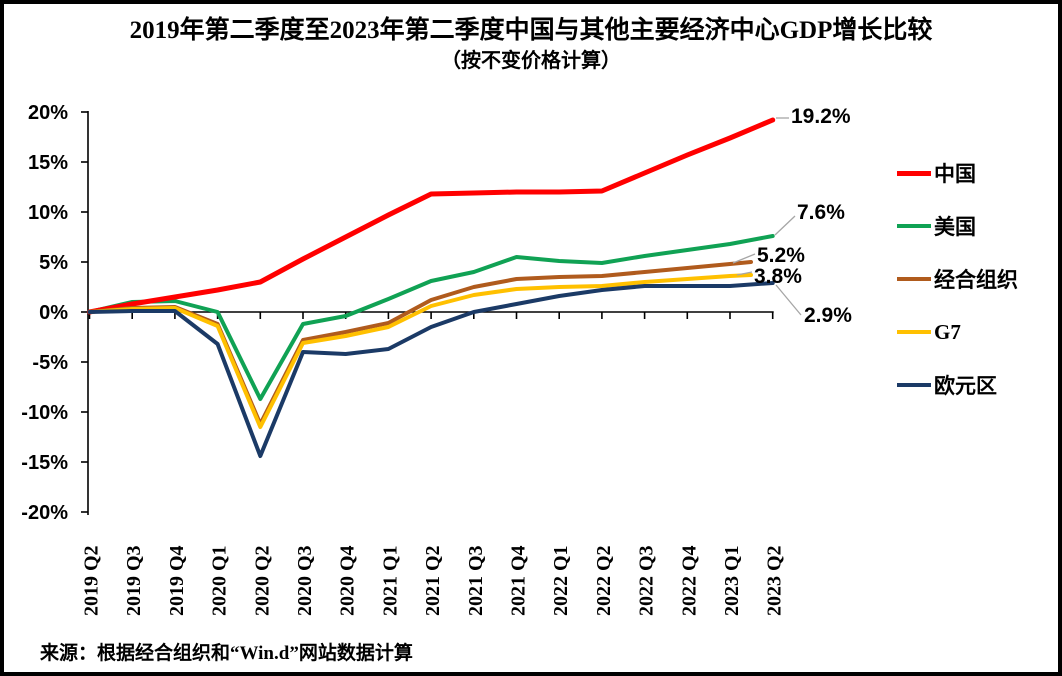 Image resolution: width=1062 pixels, height=676 pixels. I want to click on legend-line-swatch-g7, so click(914, 332).